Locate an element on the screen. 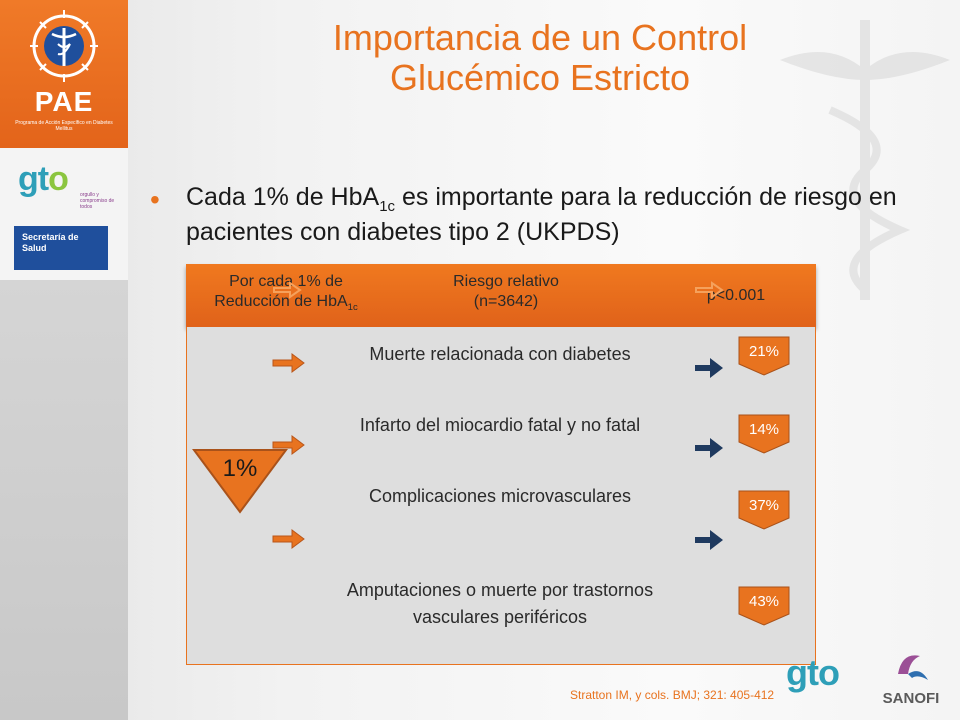 The height and width of the screenshot is (720, 960). citation: Stratton IM, y cols. BMJ; 321: 405-412 is located at coordinates (672, 695).